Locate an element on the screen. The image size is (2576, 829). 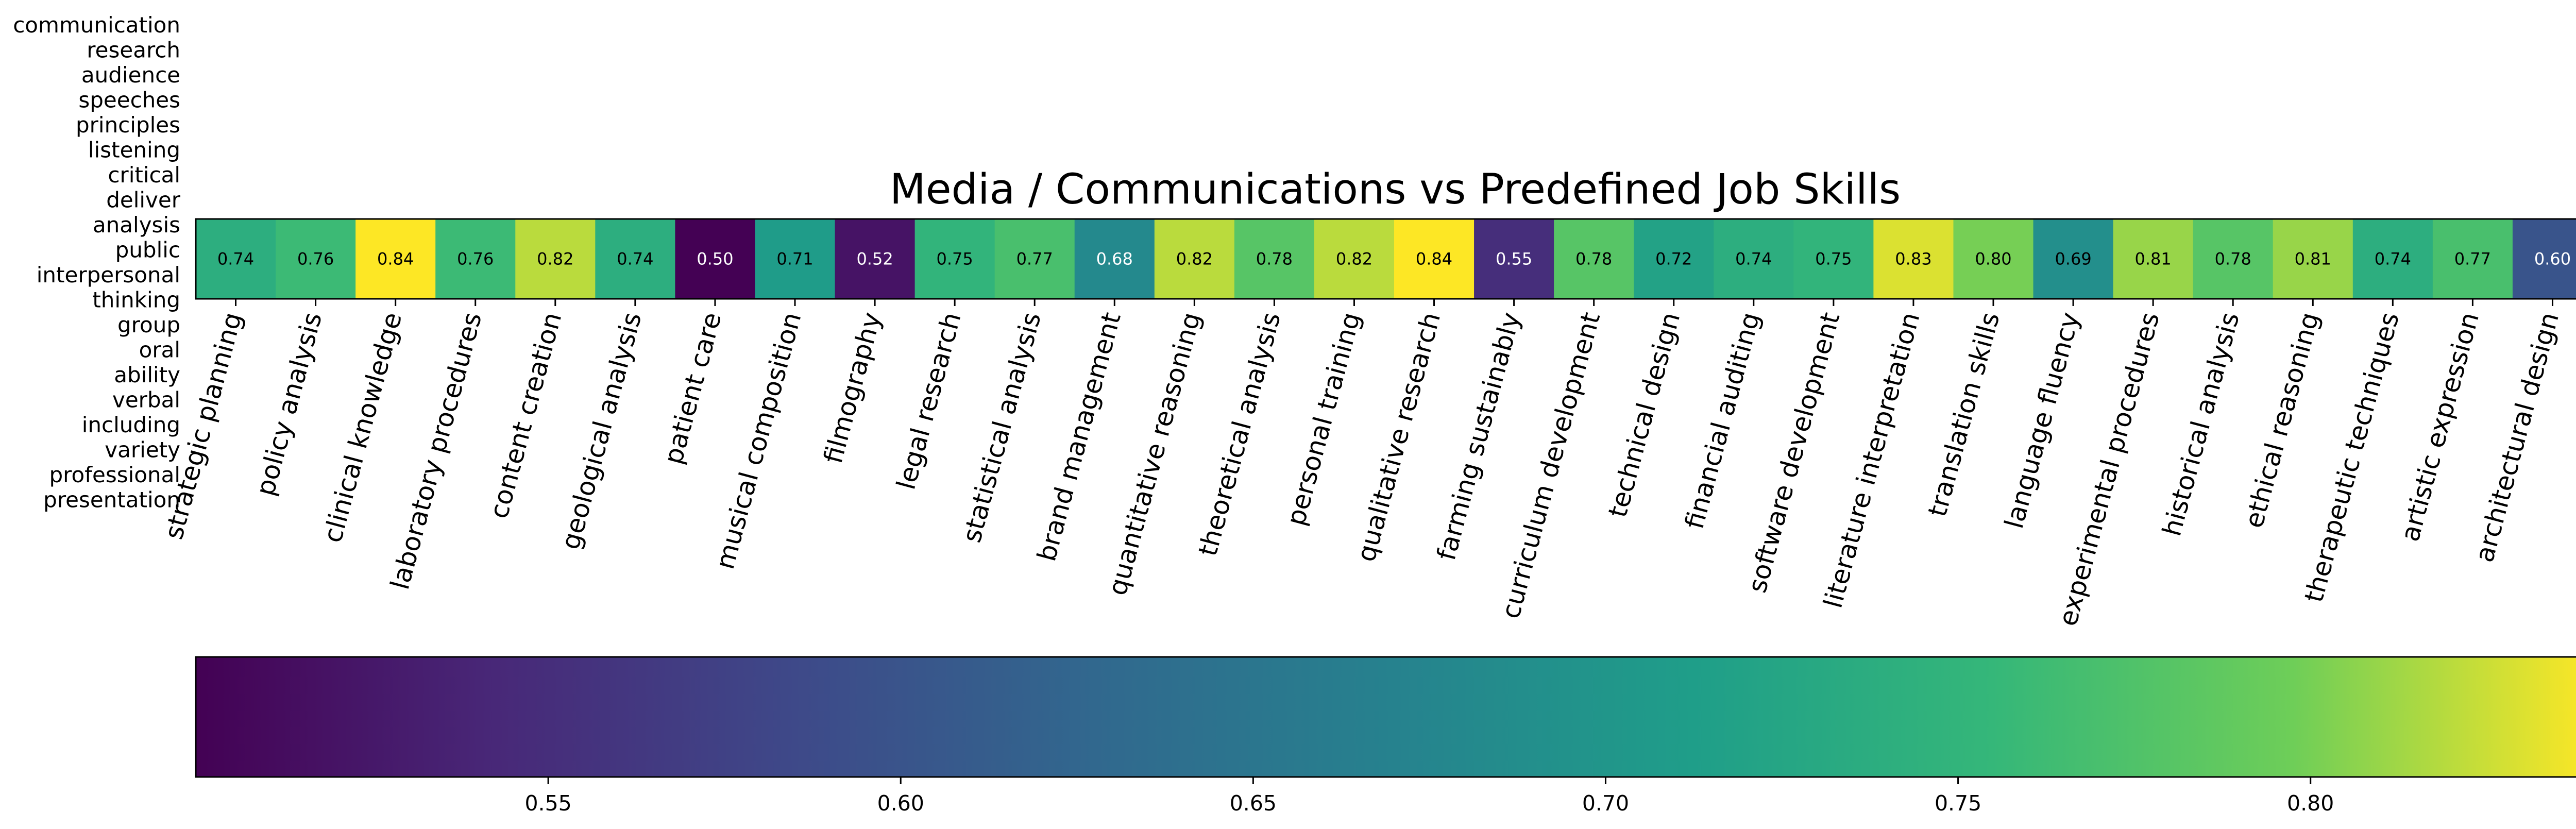
side-word: critical is located at coordinates (144, 175).